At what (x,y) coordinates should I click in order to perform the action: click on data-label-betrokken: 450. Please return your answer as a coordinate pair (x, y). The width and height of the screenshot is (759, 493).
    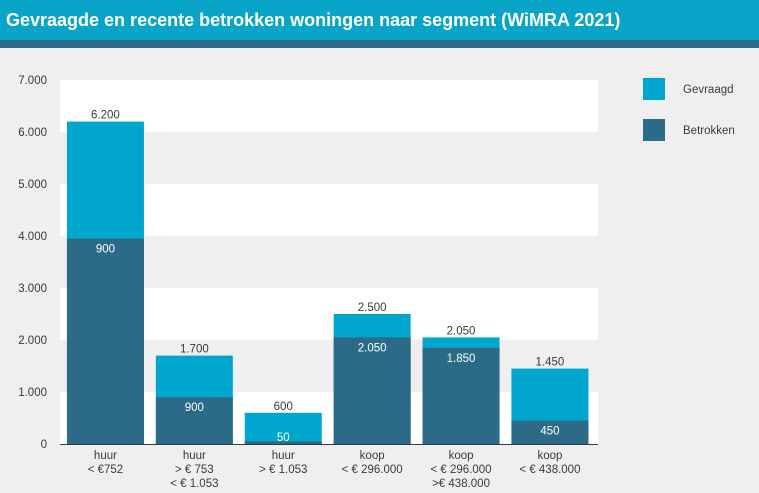
    Looking at the image, I should click on (549, 432).